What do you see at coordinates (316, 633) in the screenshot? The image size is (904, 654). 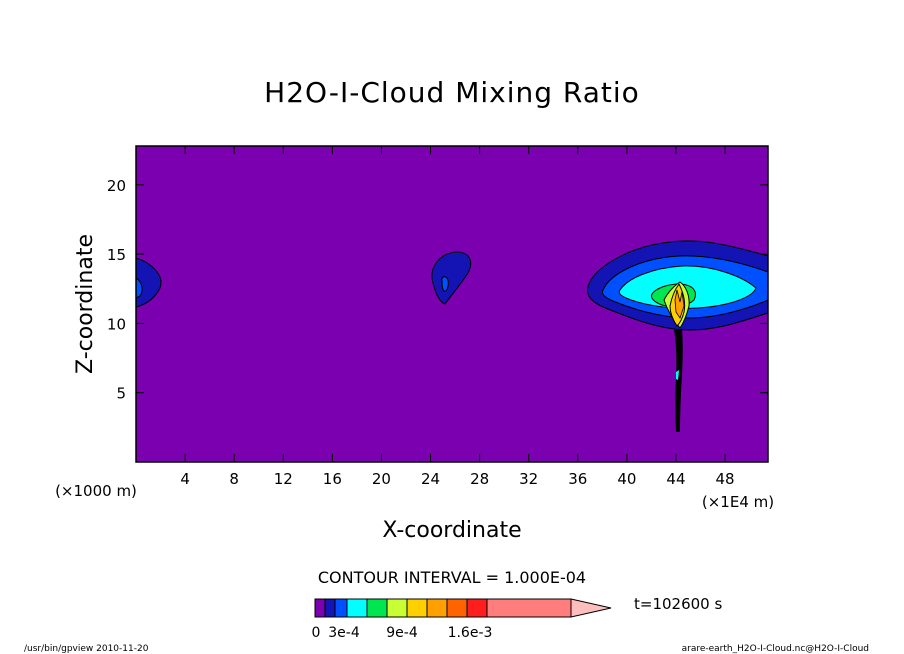 I see `colorbar-label: 0` at bounding box center [316, 633].